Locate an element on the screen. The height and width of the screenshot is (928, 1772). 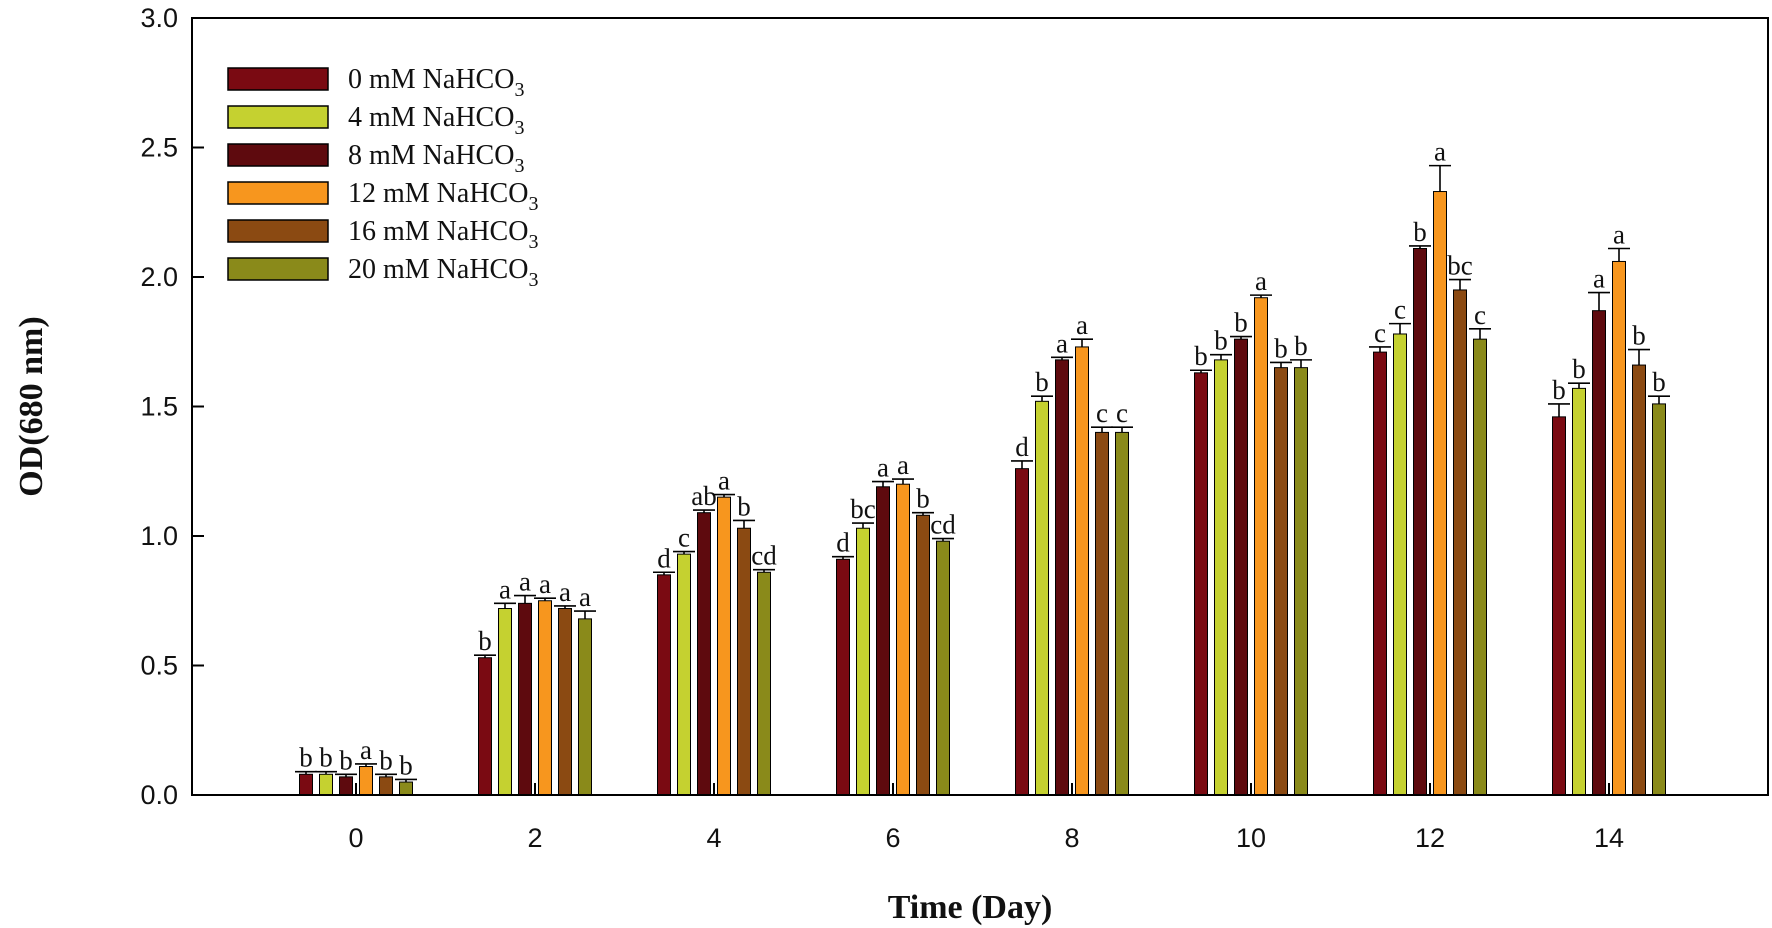
legend-label: 8 mM NaHCO3 is located at coordinates (436, 158).